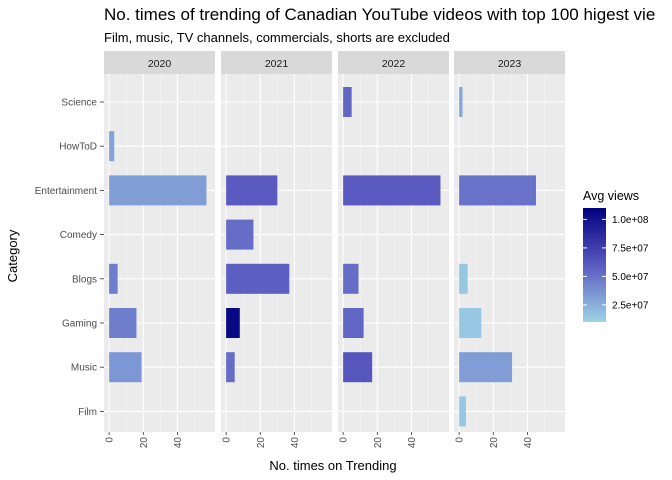 The image size is (672, 480). What do you see at coordinates (12, 255) in the screenshot?
I see `y-axis-title: Category` at bounding box center [12, 255].